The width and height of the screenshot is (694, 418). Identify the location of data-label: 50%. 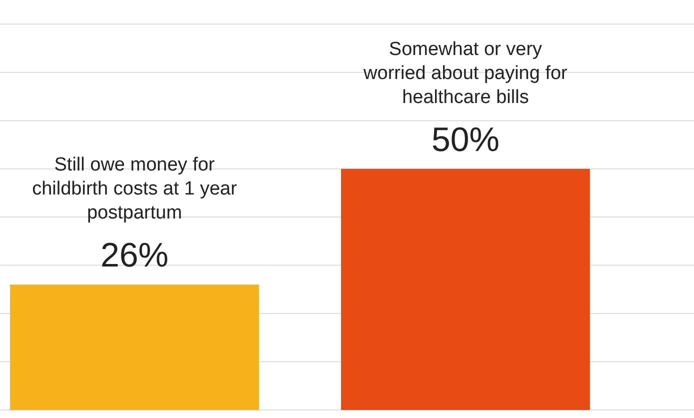
(465, 139).